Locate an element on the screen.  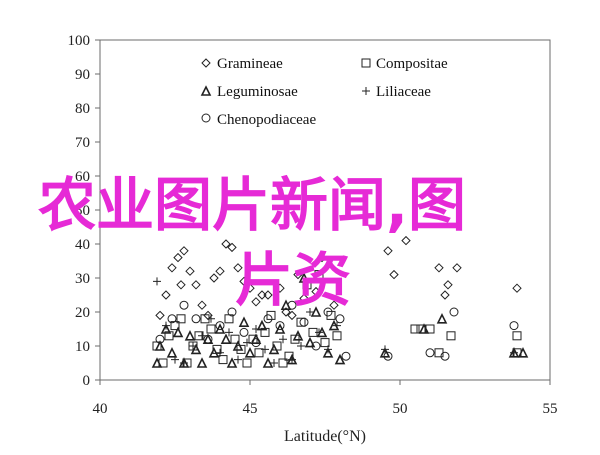
watermark-line-1: 农业图片新闻,图 is located at coordinates (252, 205).